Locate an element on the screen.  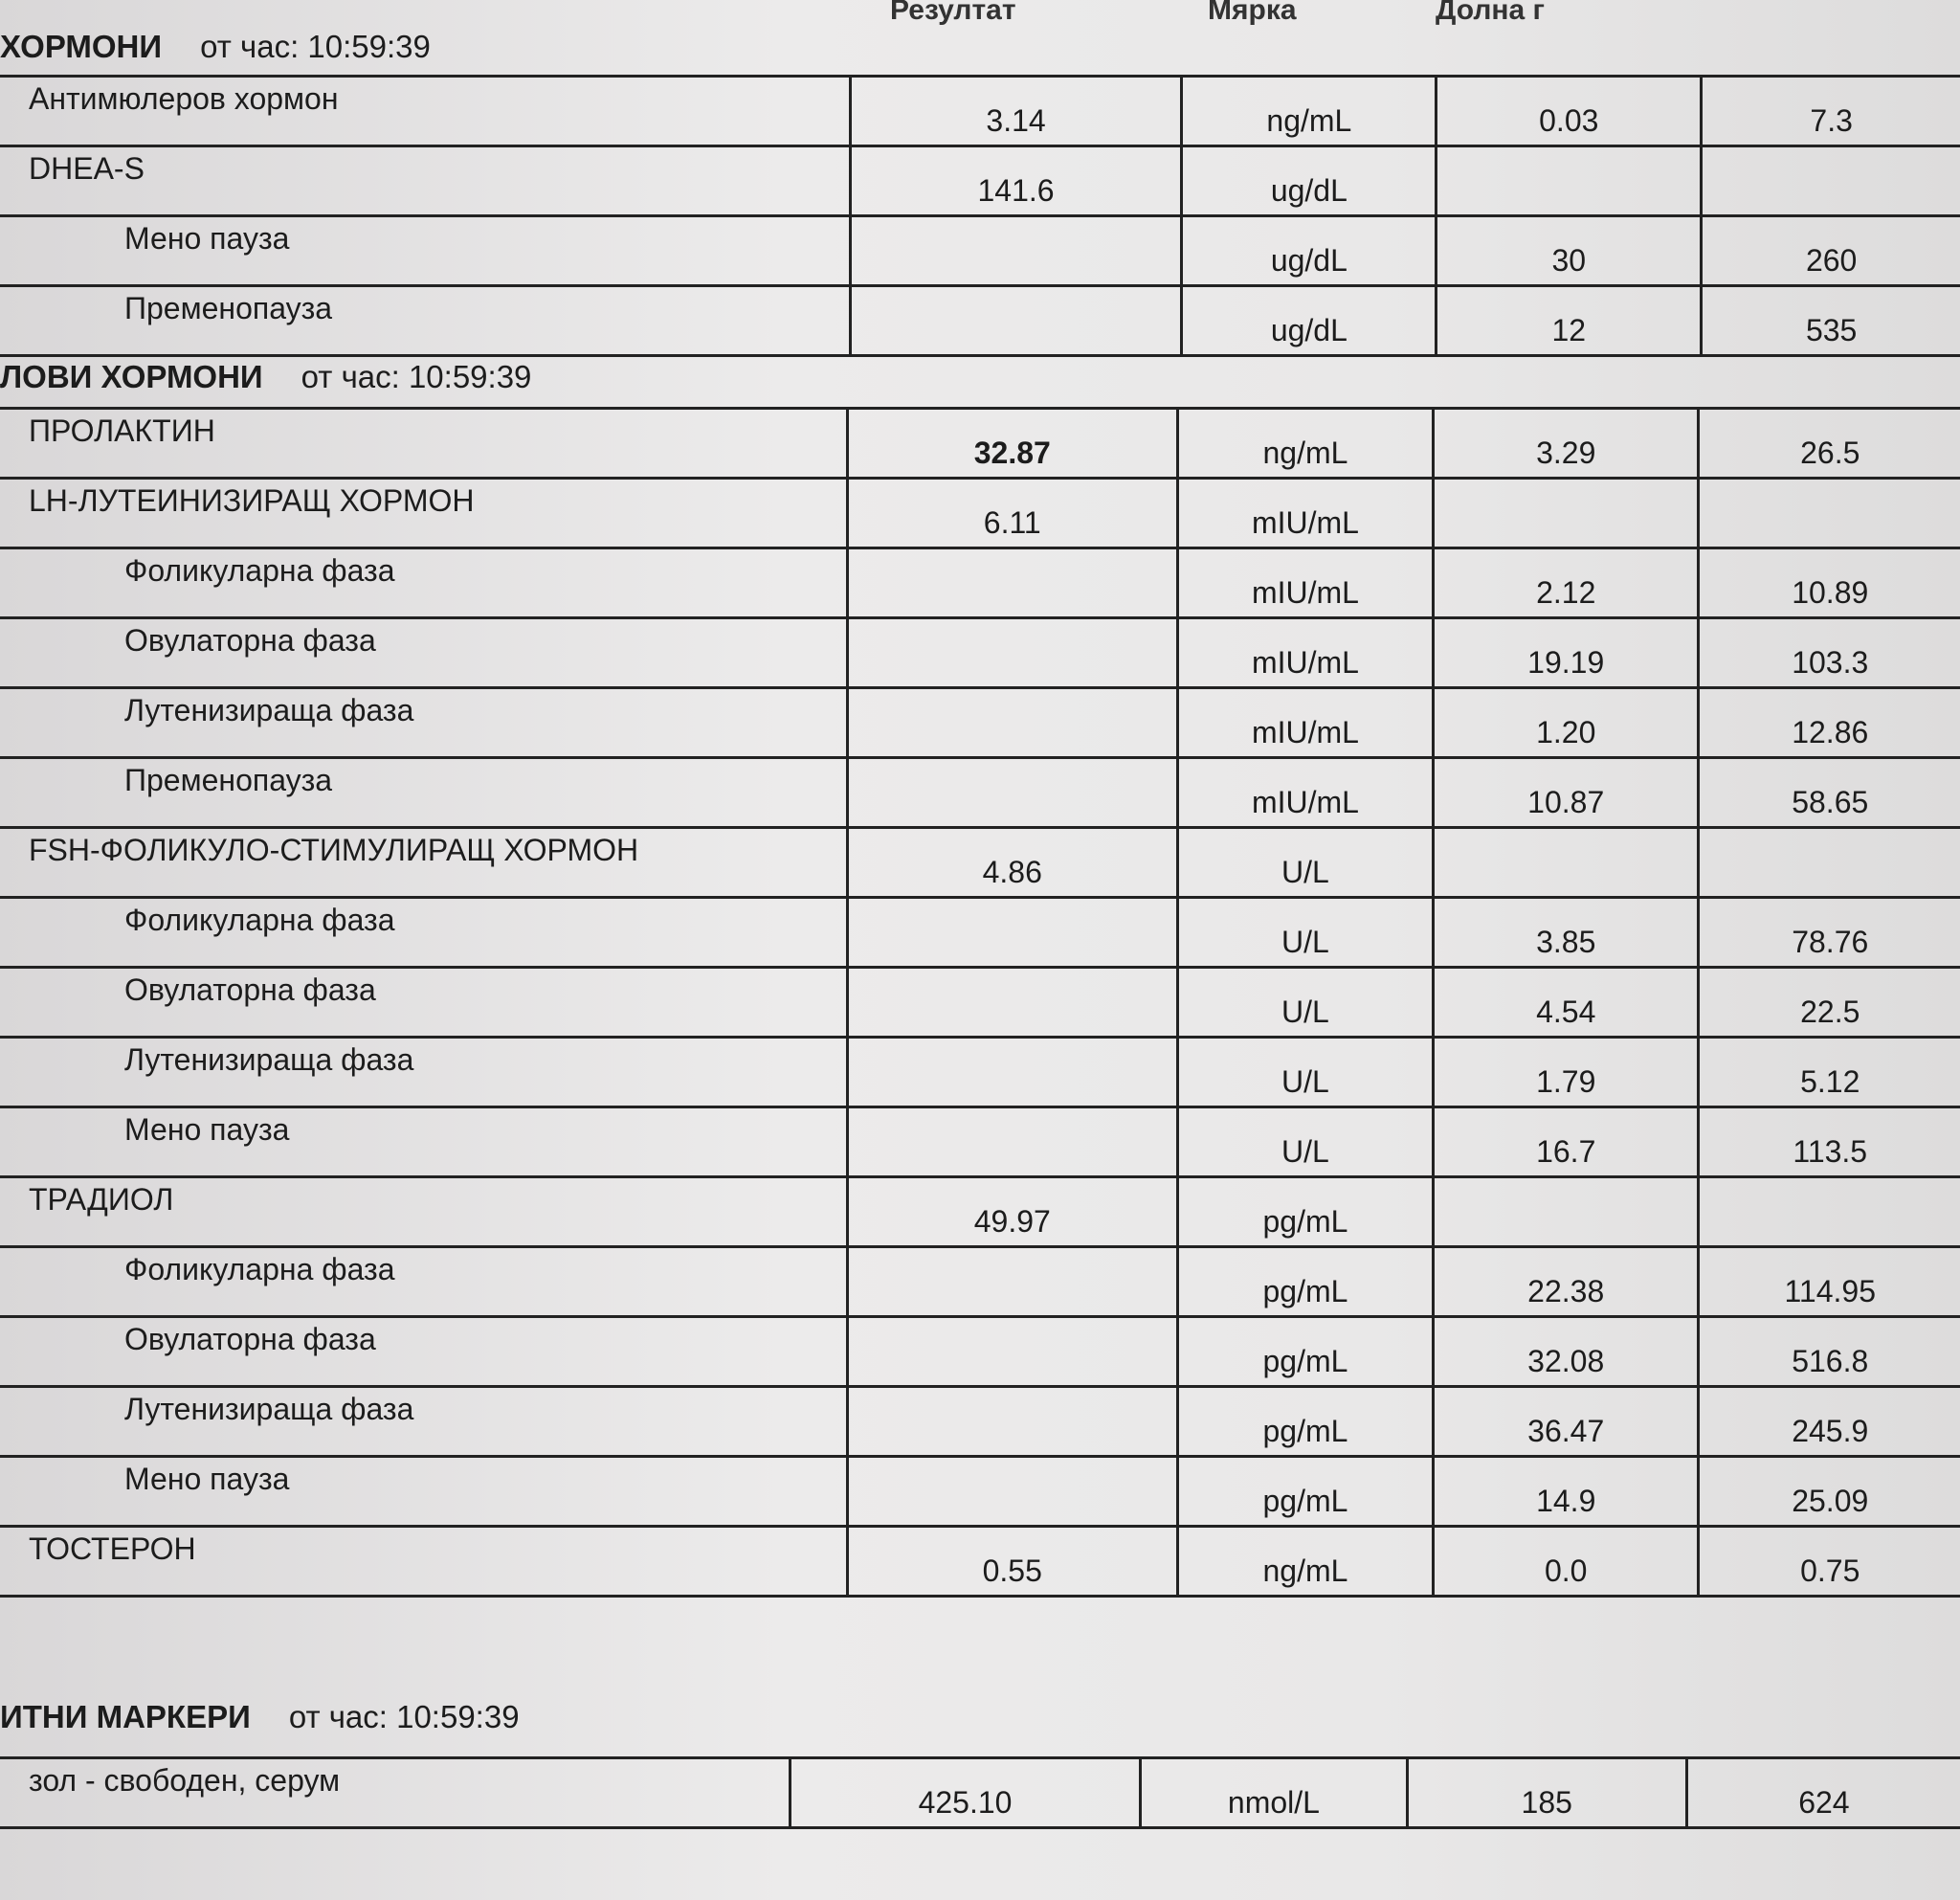
section-heading: ИТНИ МАРКЕРИ от час: 10:59:39 is located at coordinates (260, 1717).